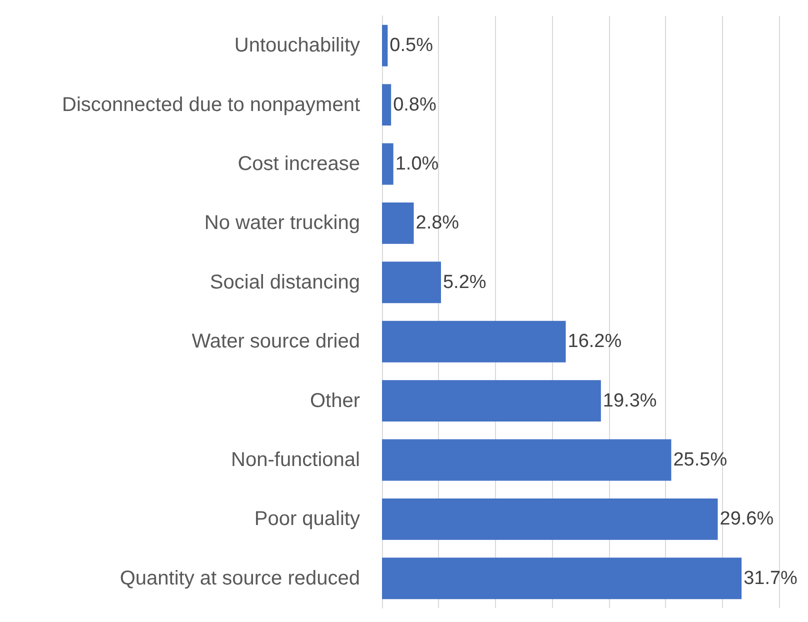 This screenshot has width=808, height=622. I want to click on y-tick-label: Disconnected due to nonpayment, so click(211, 105).